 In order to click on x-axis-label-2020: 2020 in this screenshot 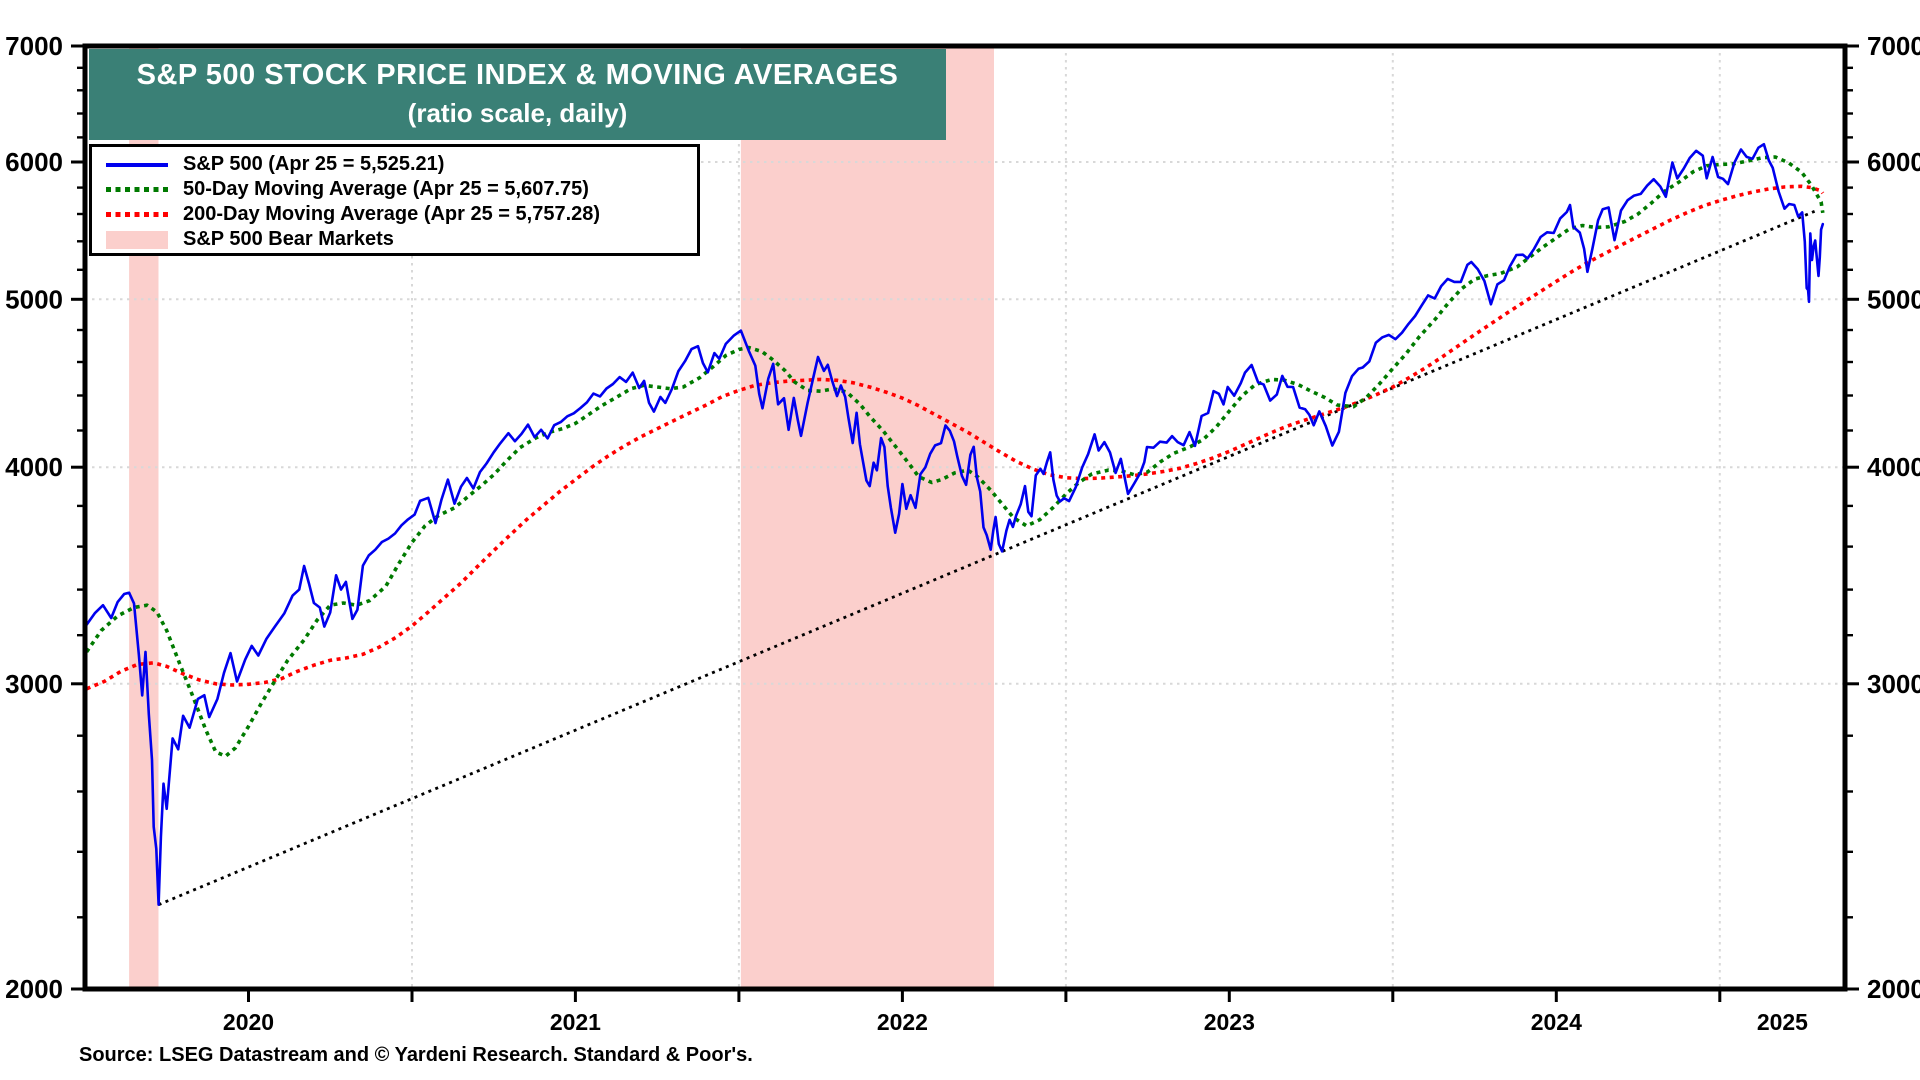, I will do `click(248, 1022)`.